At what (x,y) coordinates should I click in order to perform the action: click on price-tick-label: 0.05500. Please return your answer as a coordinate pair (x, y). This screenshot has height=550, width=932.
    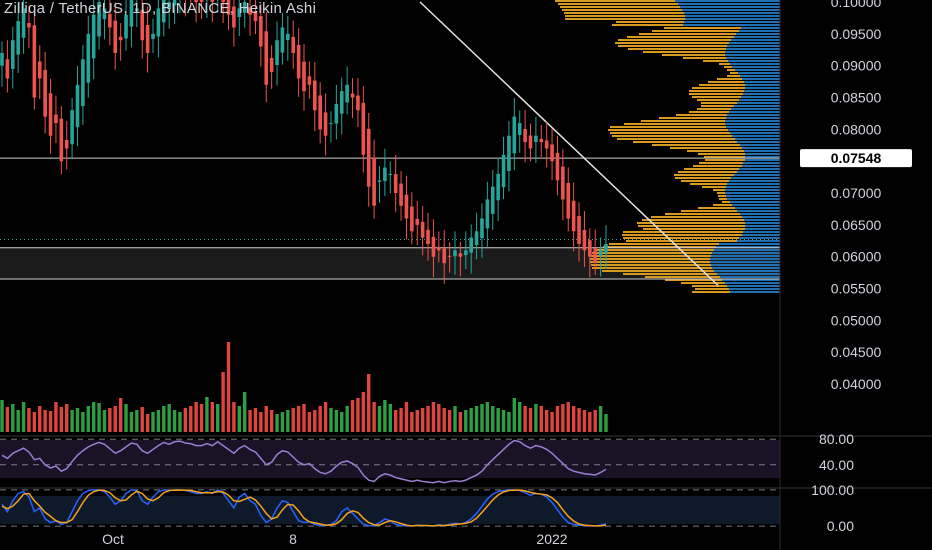
    Looking at the image, I should click on (856, 289).